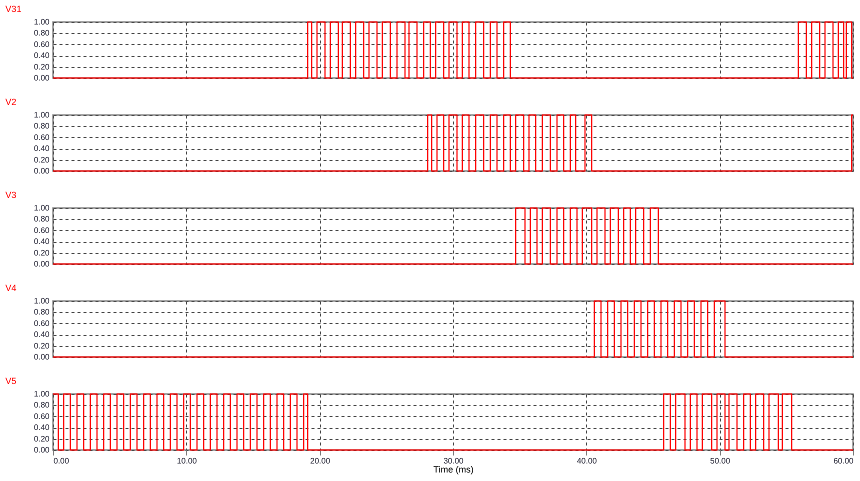 Image resolution: width=860 pixels, height=481 pixels. I want to click on chart-title: V5, so click(10, 381).